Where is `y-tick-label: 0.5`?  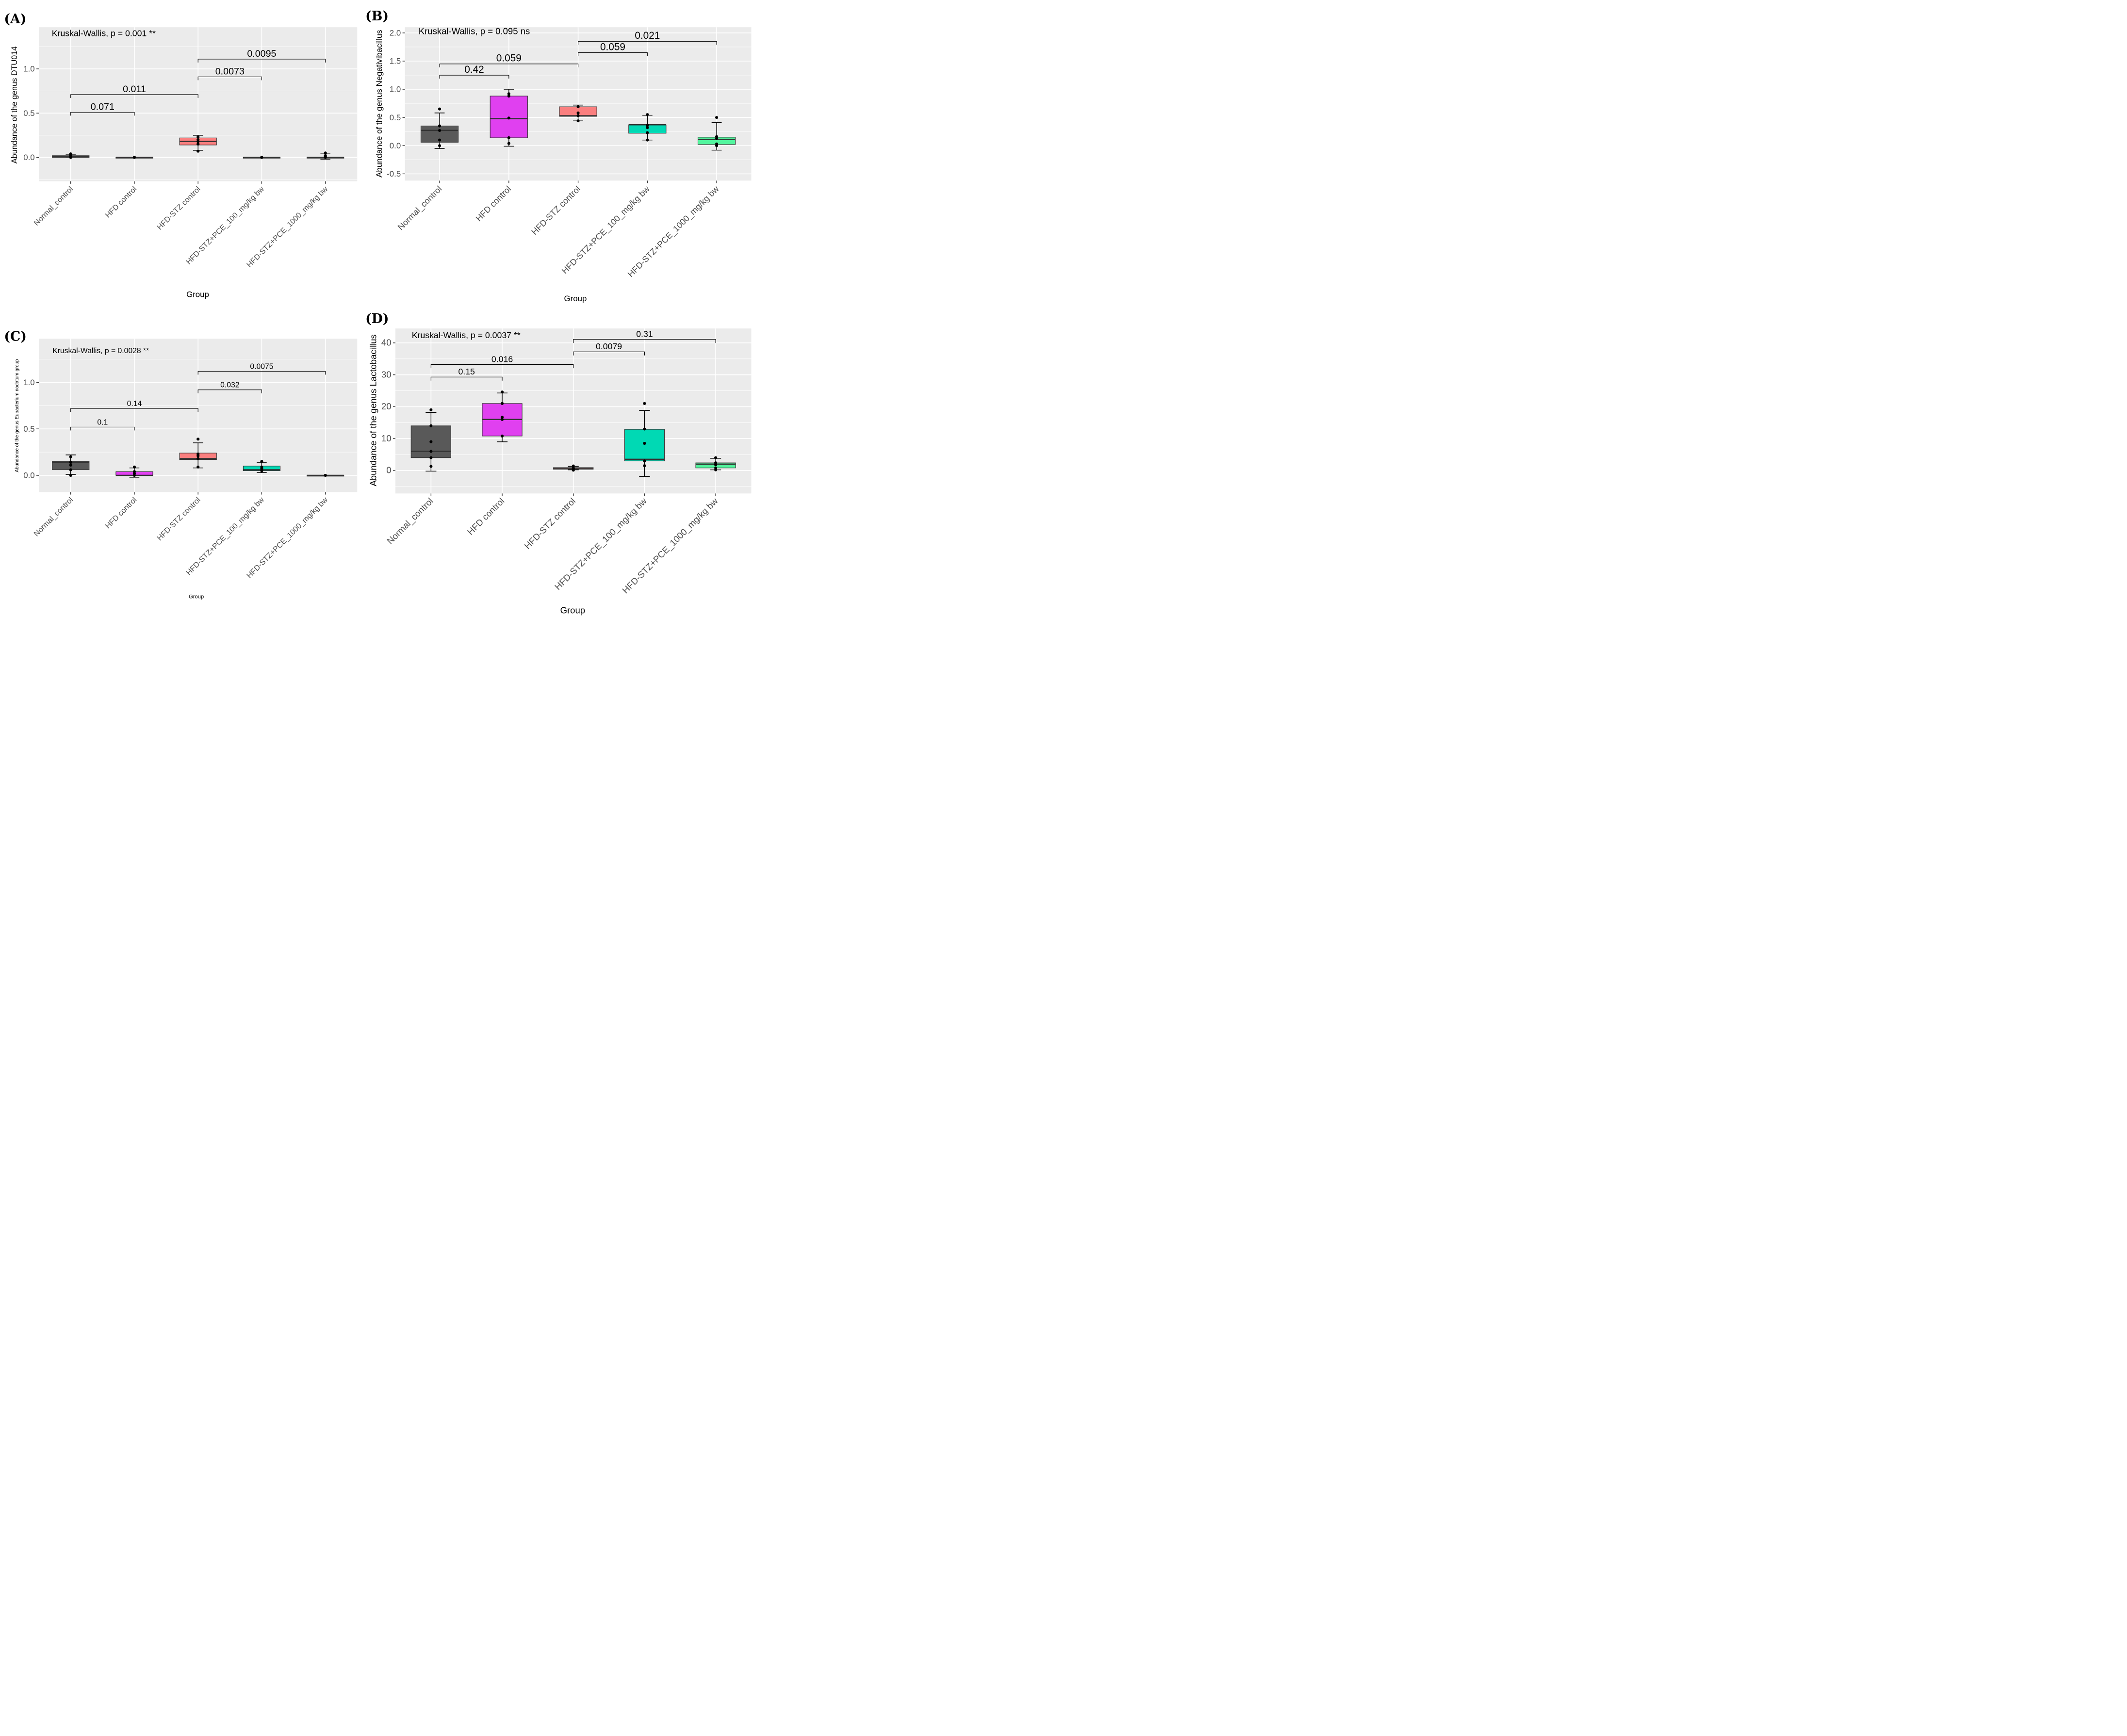
y-tick-label: 0.5 is located at coordinates (395, 117).